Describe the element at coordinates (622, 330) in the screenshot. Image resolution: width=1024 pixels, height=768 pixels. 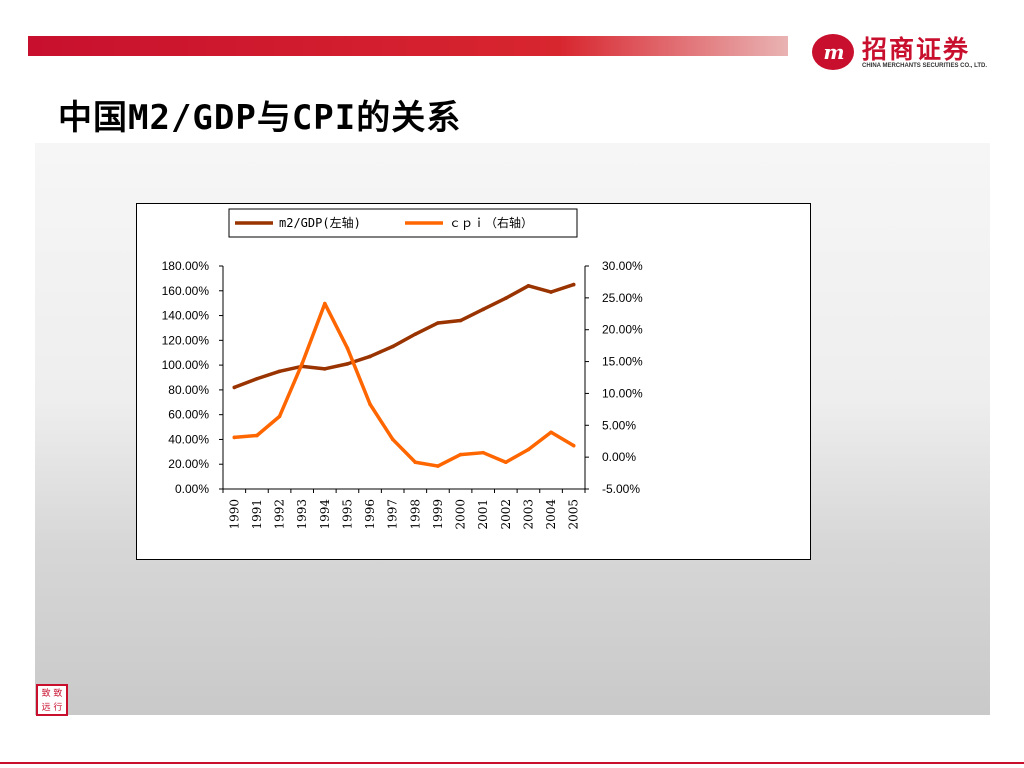
I see `right-tick-label: 20.00%` at that location.